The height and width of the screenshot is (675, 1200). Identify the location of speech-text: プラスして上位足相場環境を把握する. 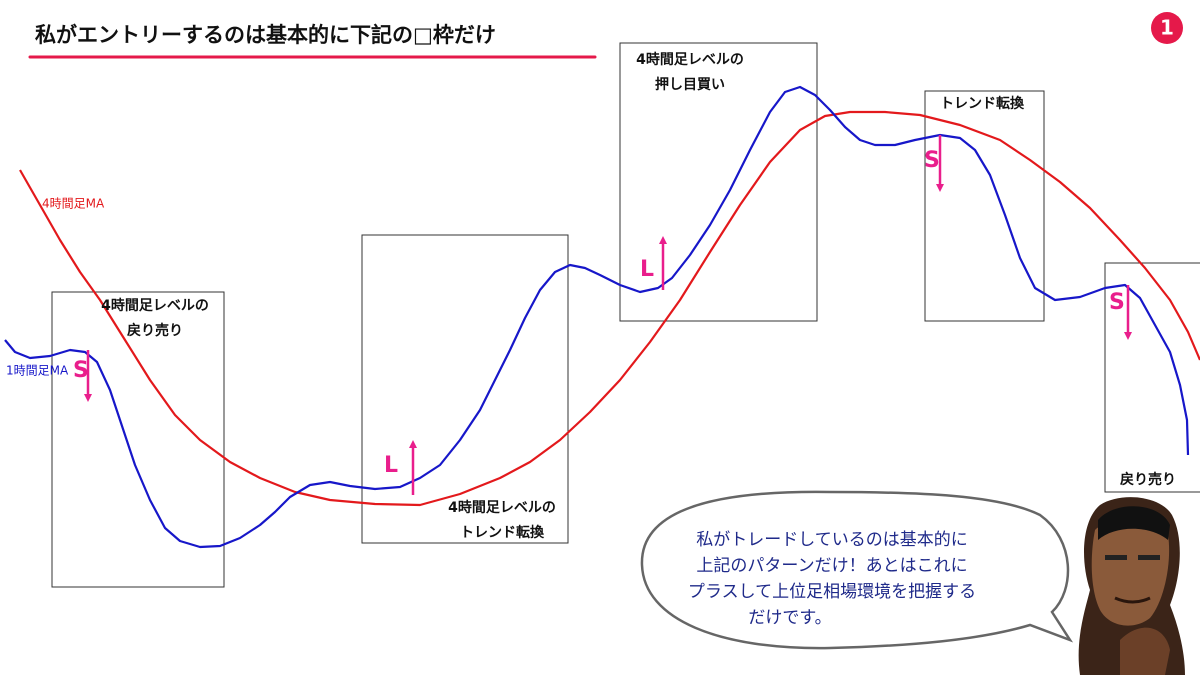
(832, 592).